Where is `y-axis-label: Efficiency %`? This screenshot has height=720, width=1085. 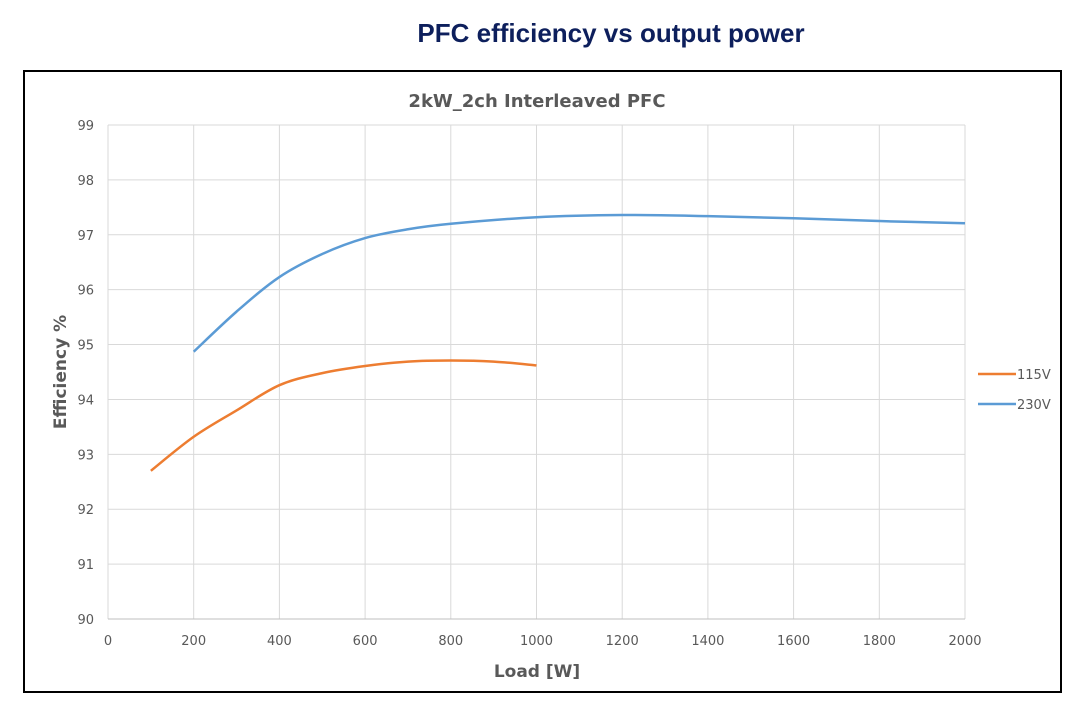 y-axis-label: Efficiency % is located at coordinates (61, 372).